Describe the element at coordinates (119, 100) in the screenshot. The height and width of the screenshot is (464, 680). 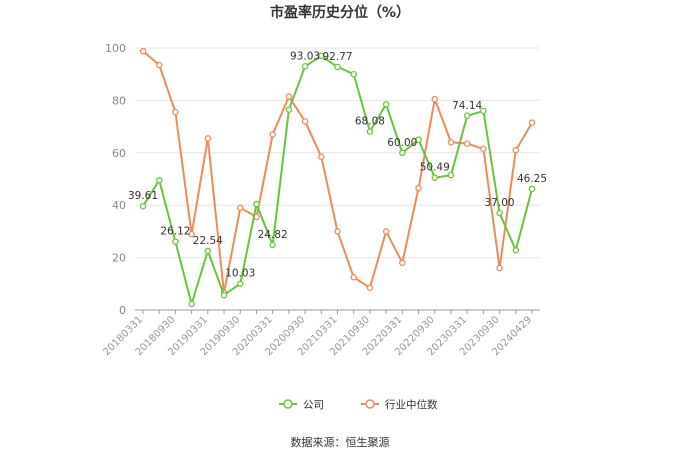
I see `y-tick-label: 80` at that location.